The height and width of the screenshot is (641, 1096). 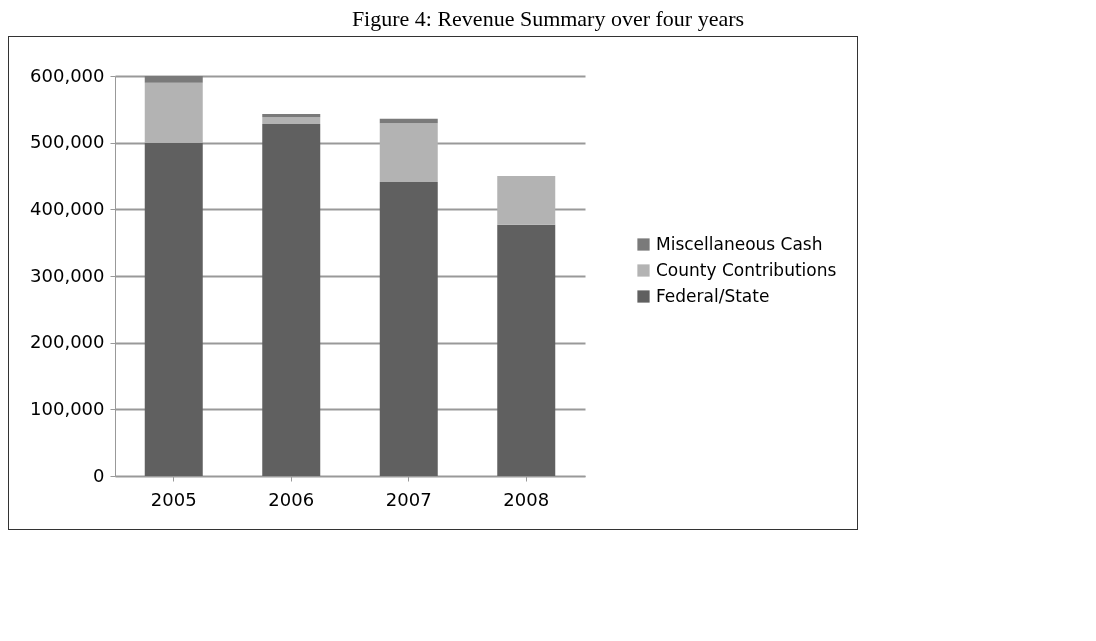 What do you see at coordinates (548, 19) in the screenshot?
I see `chart-title: Figure 4: Revenue Summary over four years` at bounding box center [548, 19].